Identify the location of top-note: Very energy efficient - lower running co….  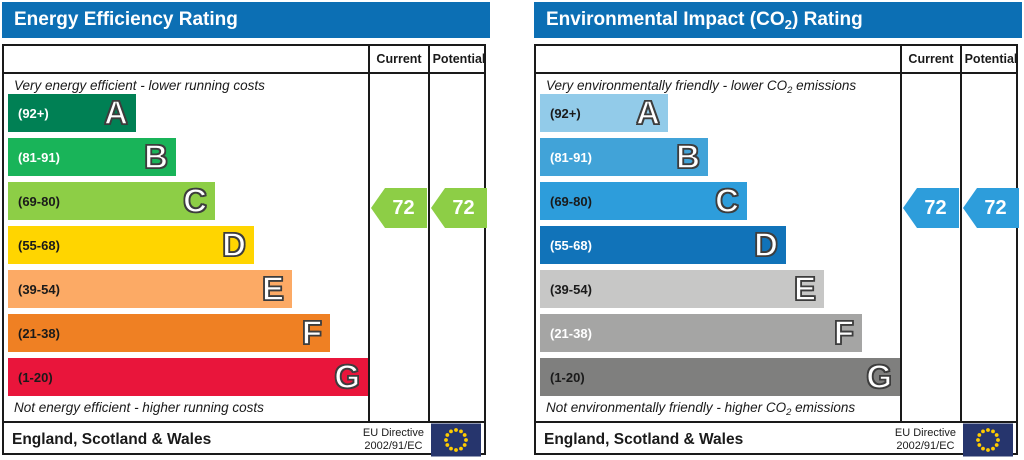
(139, 85).